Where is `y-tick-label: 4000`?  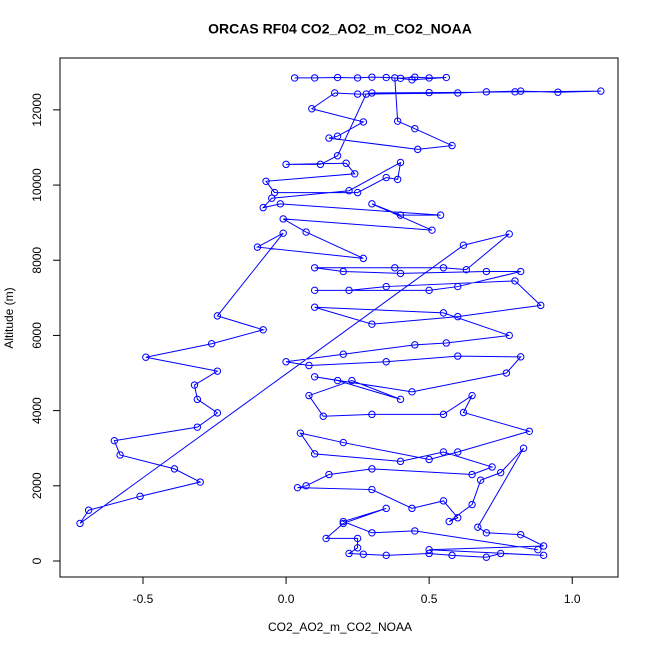
y-tick-label: 4000 is located at coordinates (37, 410).